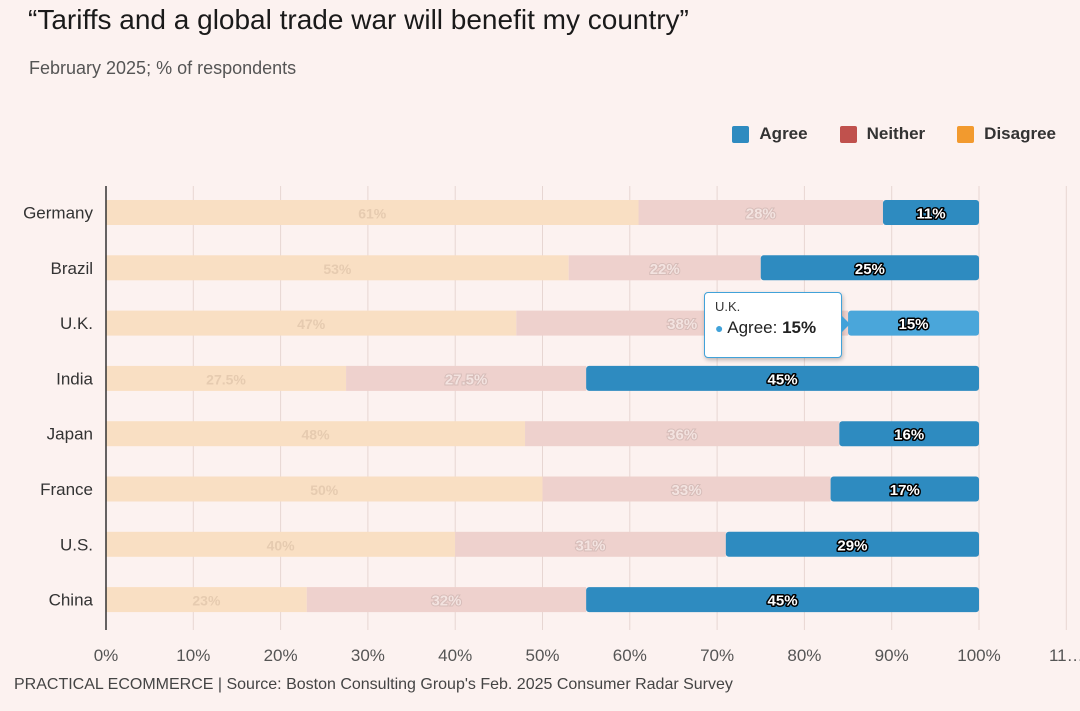 The width and height of the screenshot is (1080, 711). Describe the element at coordinates (76, 323) in the screenshot. I see `y-category-label: U.K.` at that location.